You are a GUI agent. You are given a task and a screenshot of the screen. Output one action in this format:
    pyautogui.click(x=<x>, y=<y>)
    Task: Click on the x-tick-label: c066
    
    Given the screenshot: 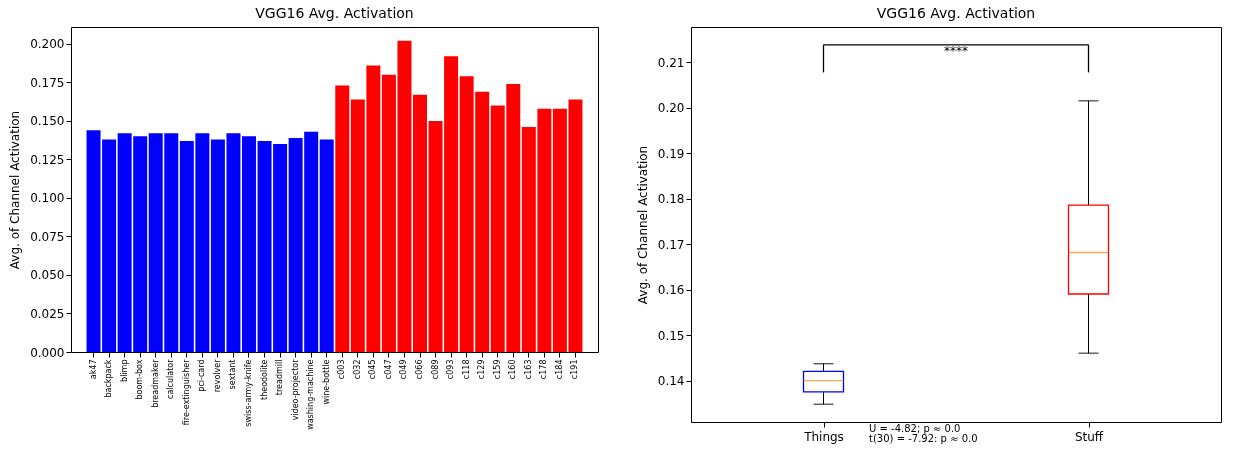 What is the action you would take?
    pyautogui.click(x=419, y=369)
    